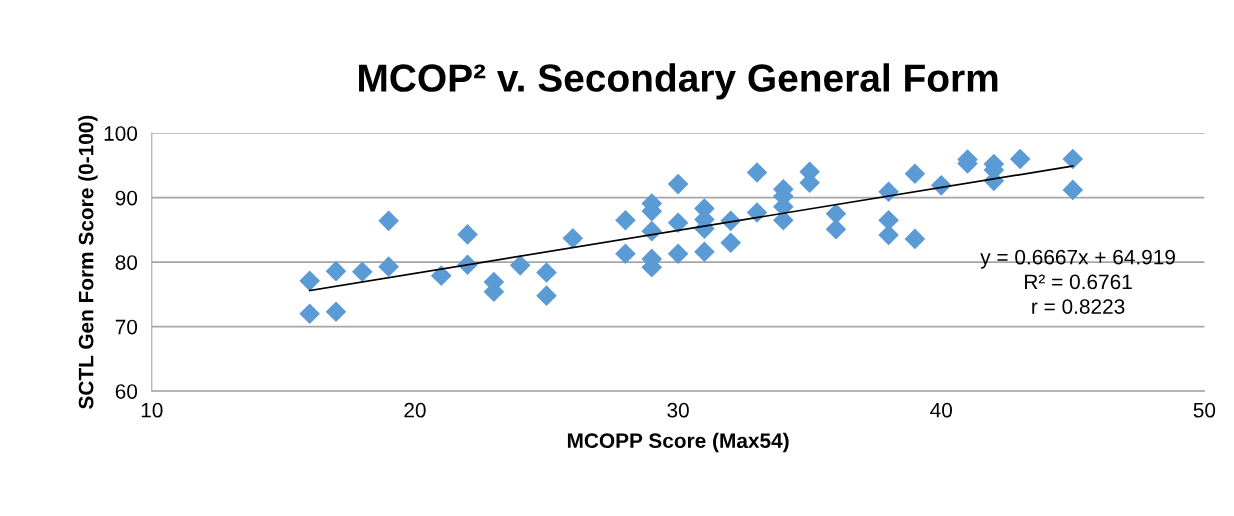  What do you see at coordinates (126, 262) in the screenshot?
I see `y-tick-label: 80` at bounding box center [126, 262].